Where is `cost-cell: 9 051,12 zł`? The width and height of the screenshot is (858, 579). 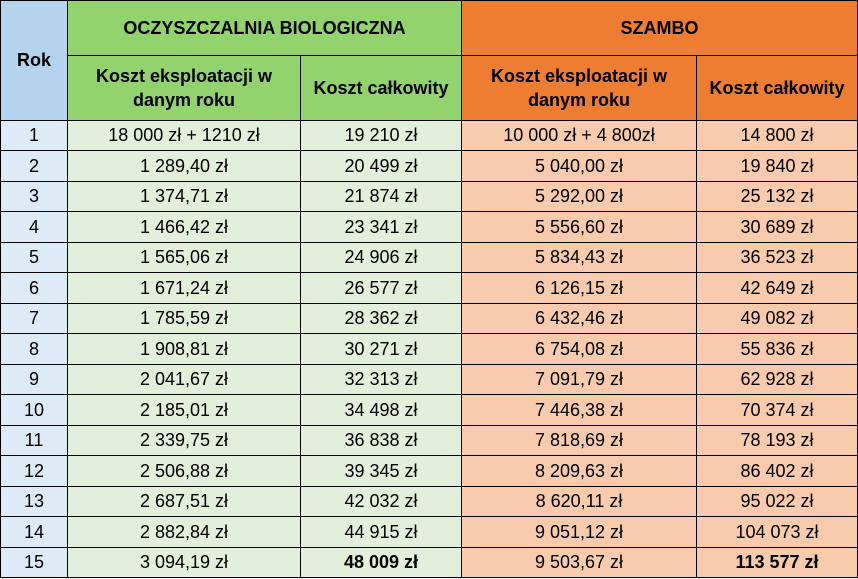 cost-cell: 9 051,12 zł is located at coordinates (579, 532).